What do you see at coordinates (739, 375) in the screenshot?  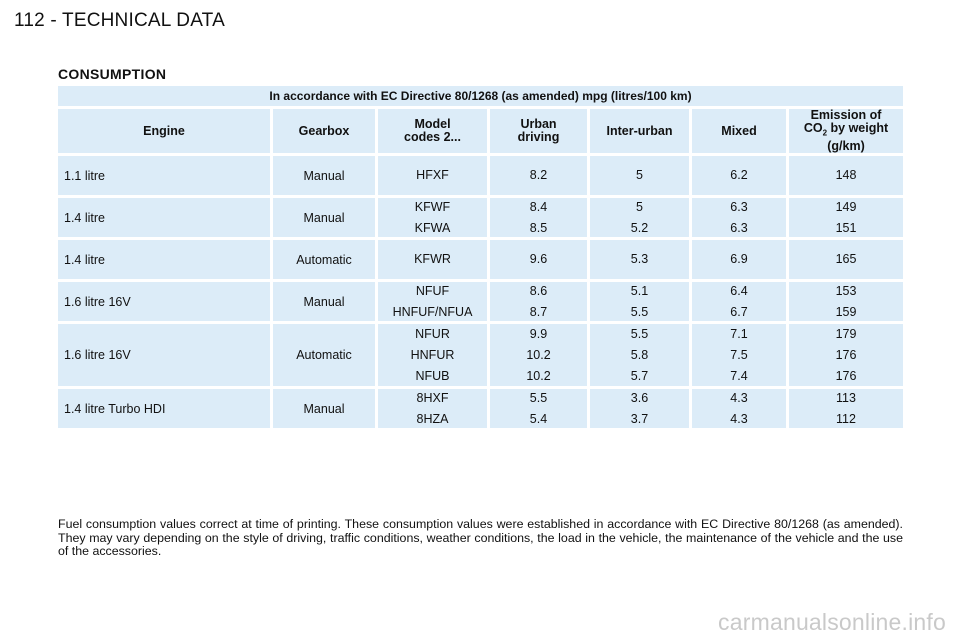 I see `mixed-cell-value: 7.4` at bounding box center [739, 375].